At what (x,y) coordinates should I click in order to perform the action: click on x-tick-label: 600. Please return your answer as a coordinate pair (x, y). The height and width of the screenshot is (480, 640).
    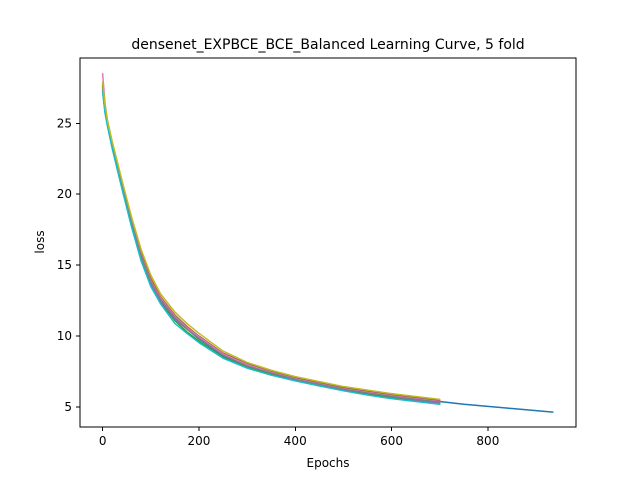
    Looking at the image, I should click on (391, 441).